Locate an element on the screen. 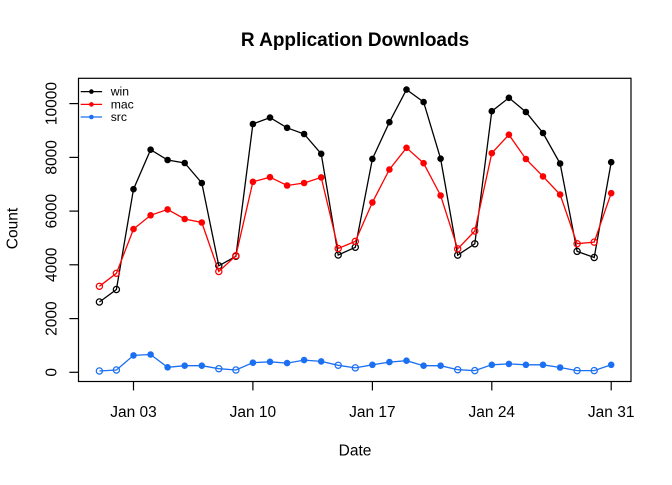 Image resolution: width=672 pixels, height=485 pixels. svg-text: mac is located at coordinates (122, 104).